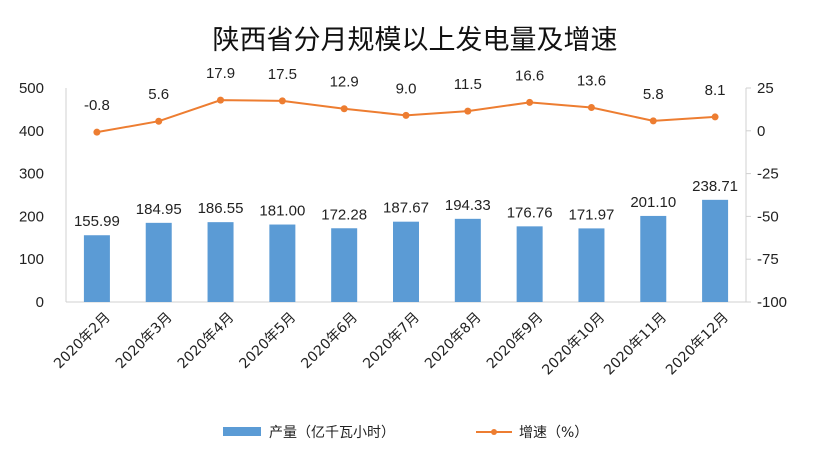  What do you see at coordinates (529, 75) in the screenshot?
I see `line-value-label: 16.6` at bounding box center [529, 75].